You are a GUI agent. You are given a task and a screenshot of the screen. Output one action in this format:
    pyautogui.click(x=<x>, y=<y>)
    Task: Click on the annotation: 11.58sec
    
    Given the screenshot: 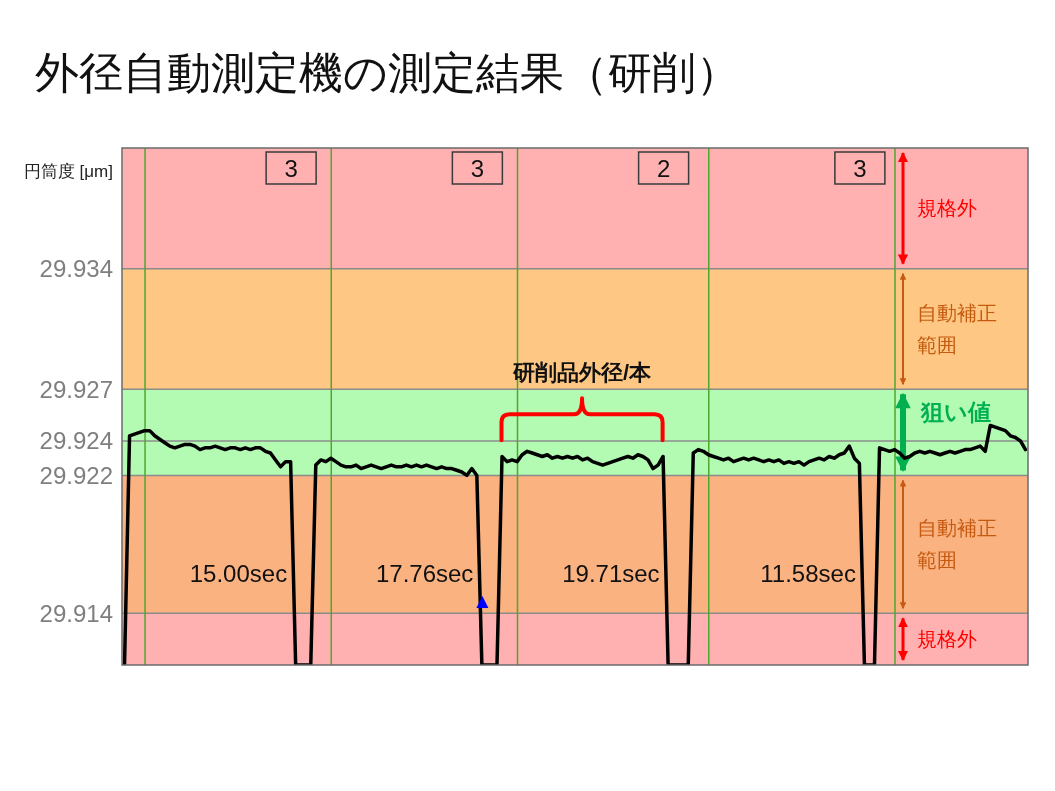 What is the action you would take?
    pyautogui.click(x=808, y=573)
    